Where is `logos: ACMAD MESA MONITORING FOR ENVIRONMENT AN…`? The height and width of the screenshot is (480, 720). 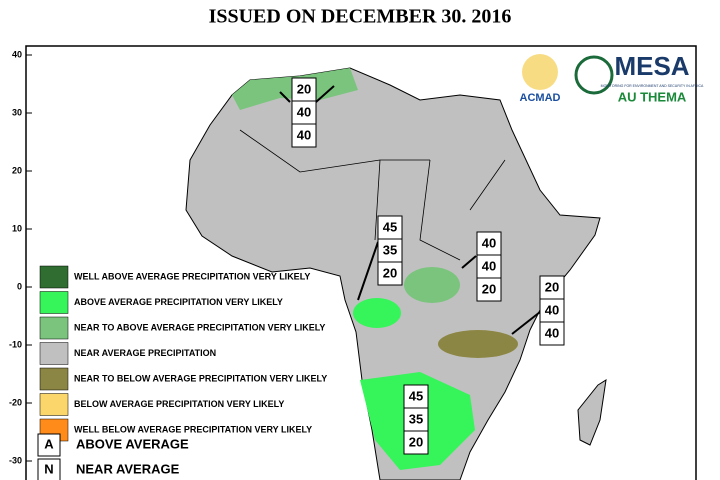
logos: ACMAD MESA MONITORING FOR ENVIRONMENT AN… is located at coordinates (612, 78).